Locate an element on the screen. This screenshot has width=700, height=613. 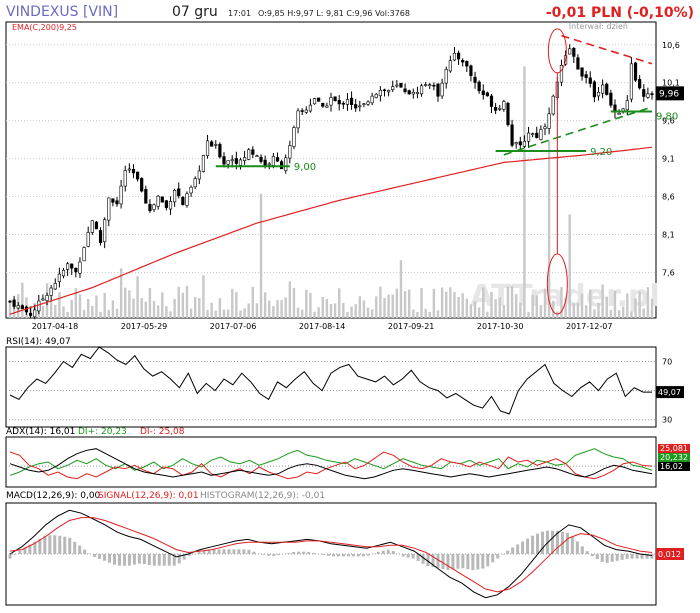
highlight-circle-top is located at coordinates (557, 51).